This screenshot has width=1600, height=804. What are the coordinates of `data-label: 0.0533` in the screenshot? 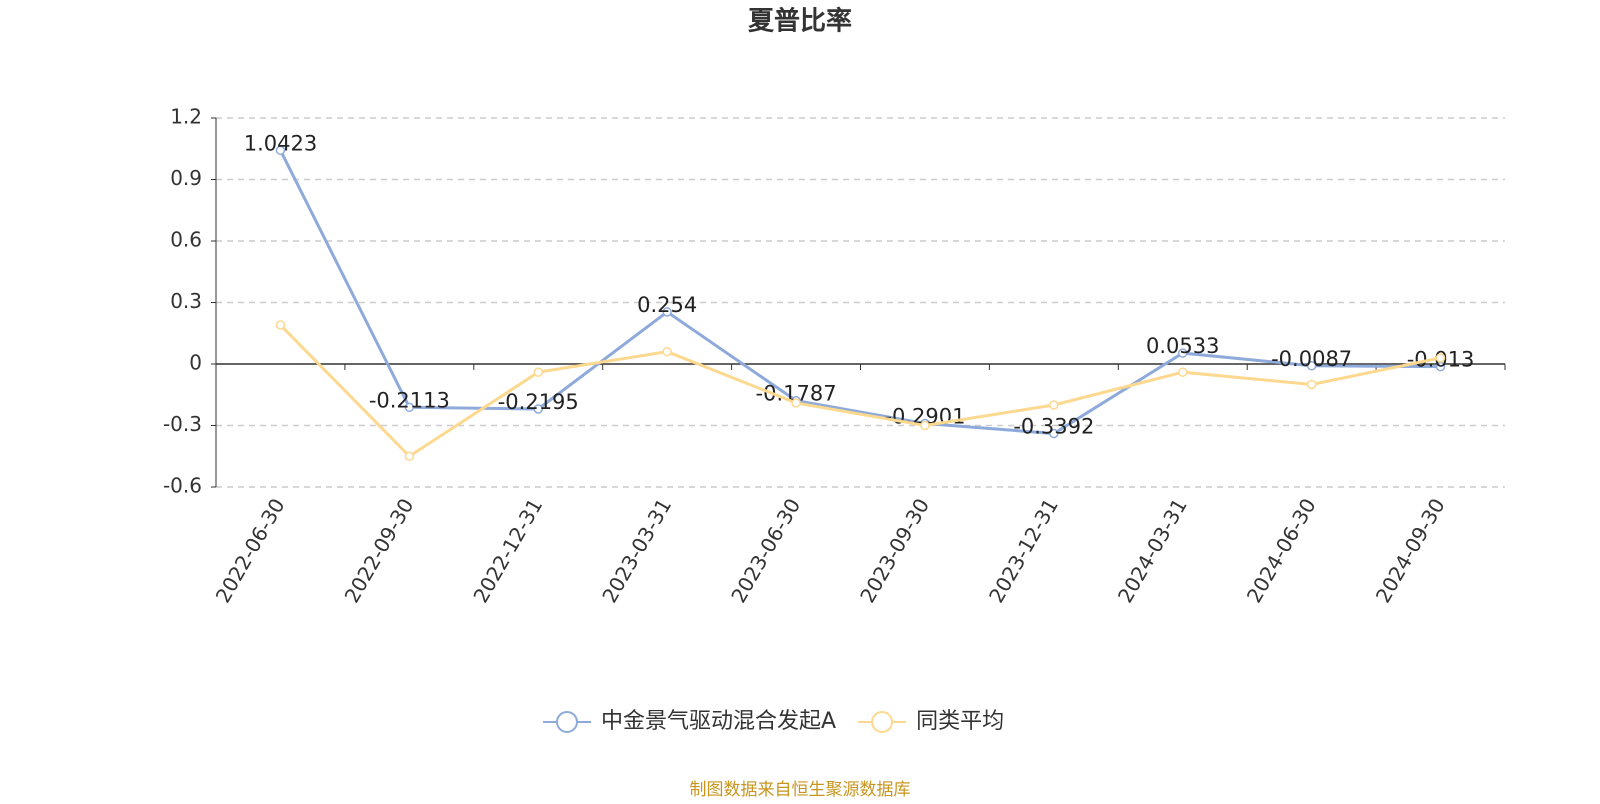 It's located at (1182, 346).